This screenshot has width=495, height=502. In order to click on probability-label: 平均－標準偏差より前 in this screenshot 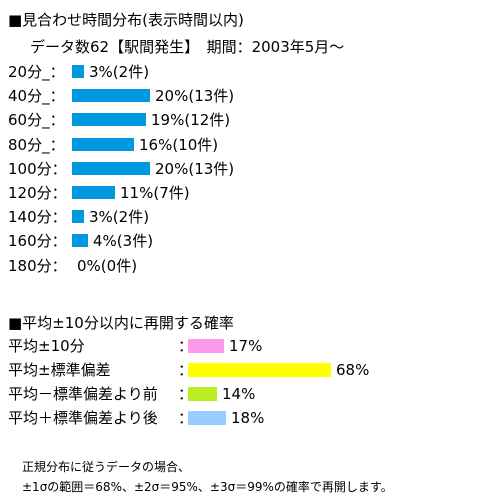, I will do `click(83, 394)`.